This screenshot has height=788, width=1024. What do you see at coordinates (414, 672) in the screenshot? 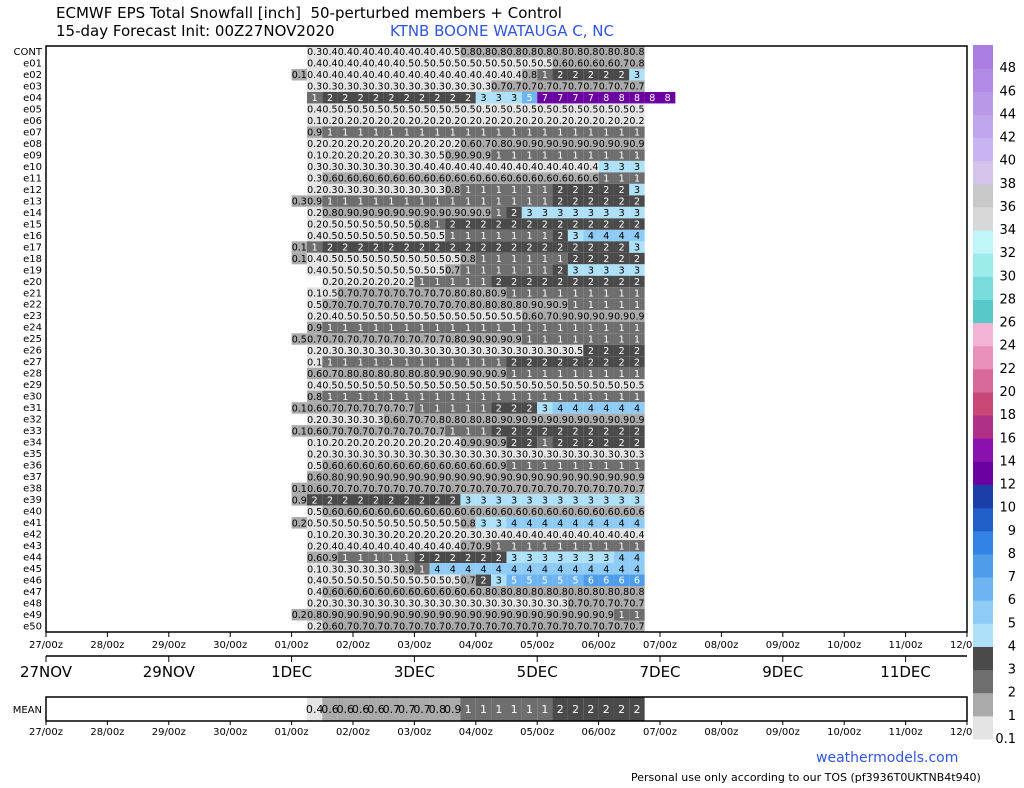
I see `date-label: 3DEC` at bounding box center [414, 672].